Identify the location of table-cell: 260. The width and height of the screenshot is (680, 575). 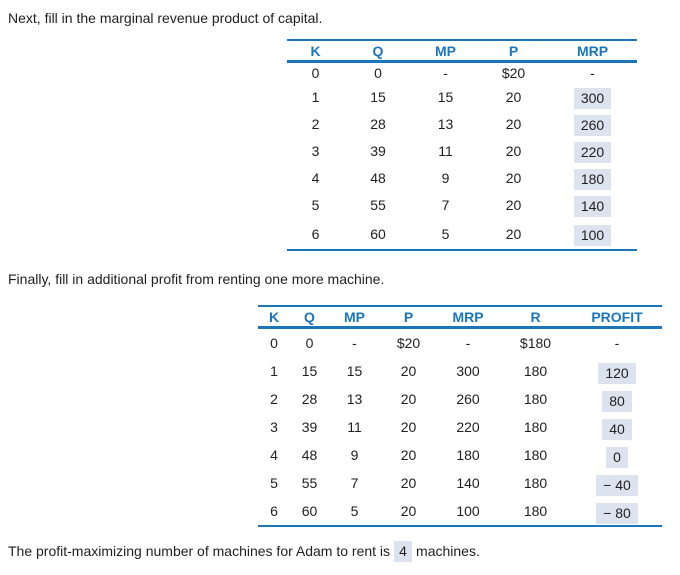
(592, 123).